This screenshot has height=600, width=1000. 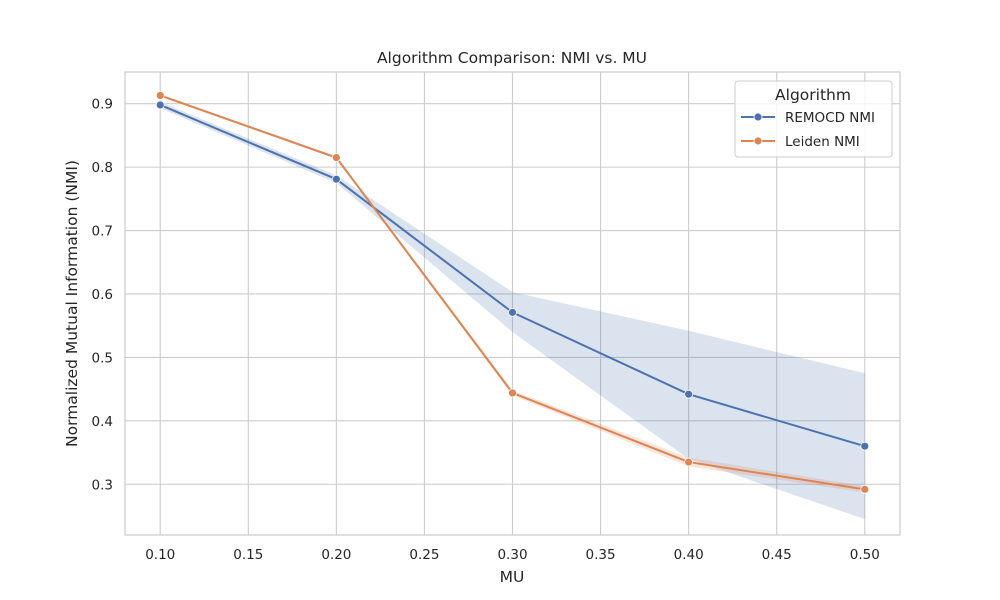 I want to click on legend-swatch-marker-remocd, so click(x=758, y=117).